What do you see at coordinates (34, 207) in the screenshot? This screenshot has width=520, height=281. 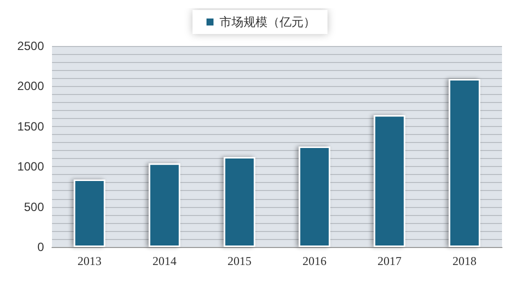 I see `y-tick-label: 500` at bounding box center [34, 207].